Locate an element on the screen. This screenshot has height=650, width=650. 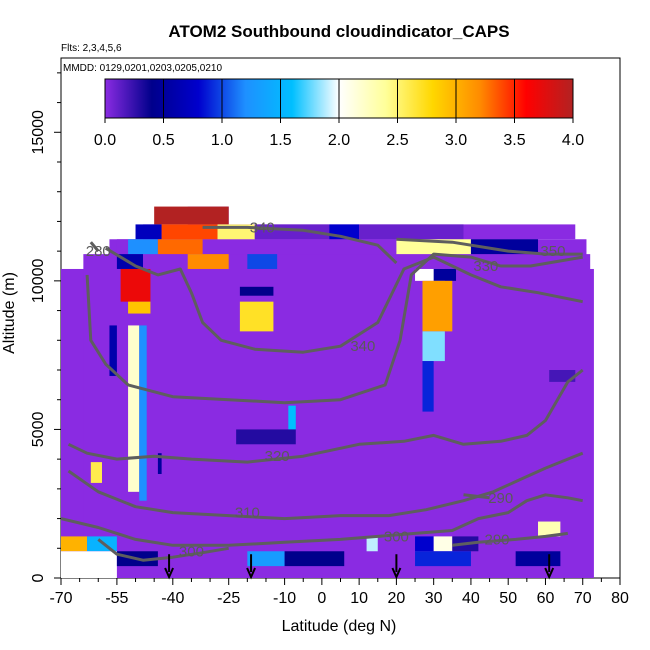
colorbar-tick-label: 0.5 is located at coordinates (163, 140).